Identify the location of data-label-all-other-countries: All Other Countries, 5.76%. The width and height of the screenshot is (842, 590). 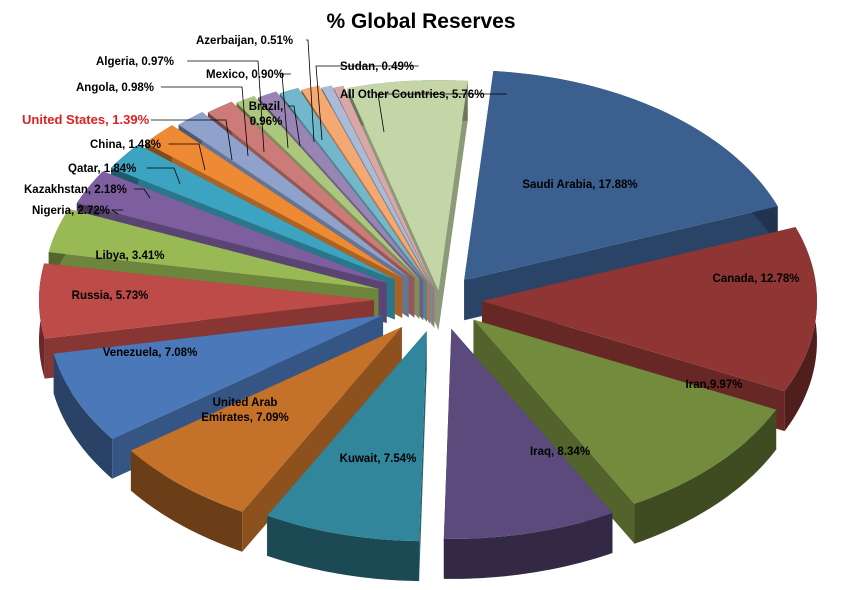
(412, 95).